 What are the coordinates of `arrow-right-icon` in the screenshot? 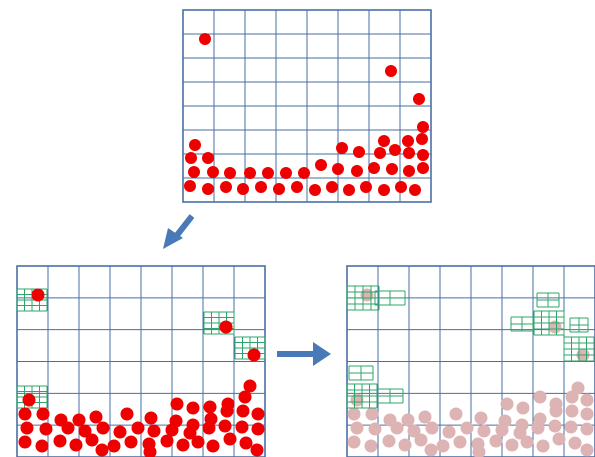 It's located at (304, 354).